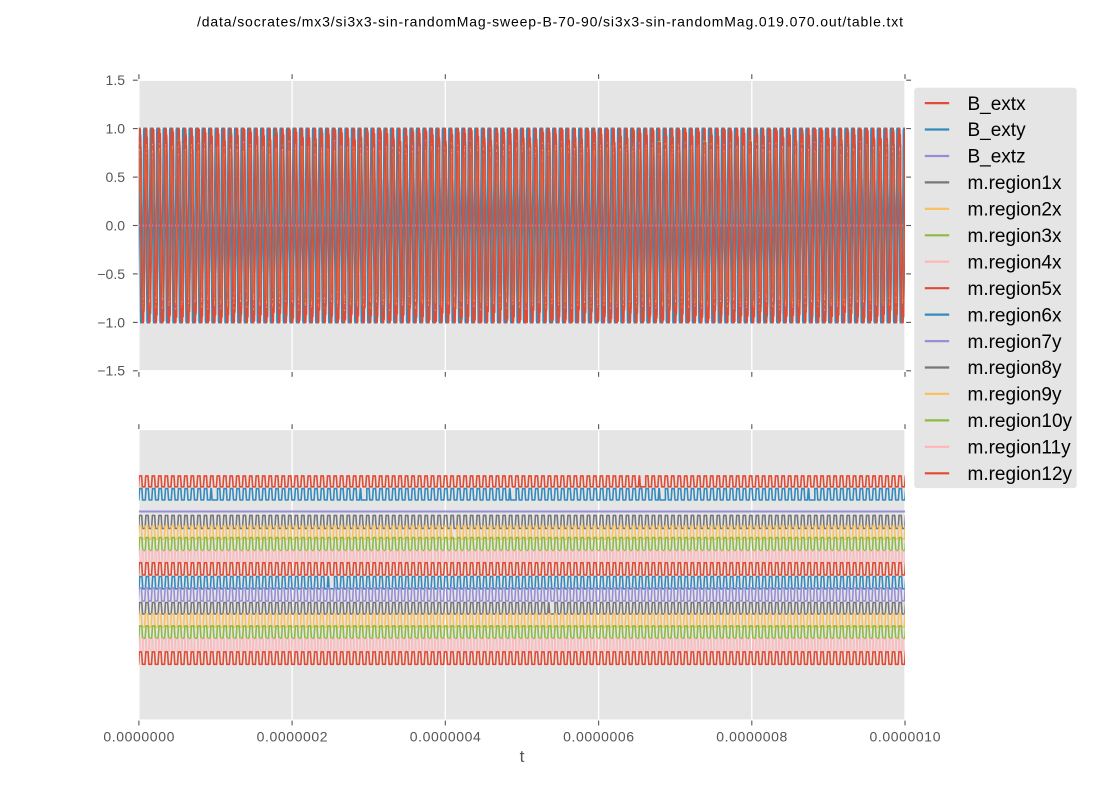 The width and height of the screenshot is (1100, 800). What do you see at coordinates (997, 157) in the screenshot?
I see `svg-text: B_extz` at bounding box center [997, 157].